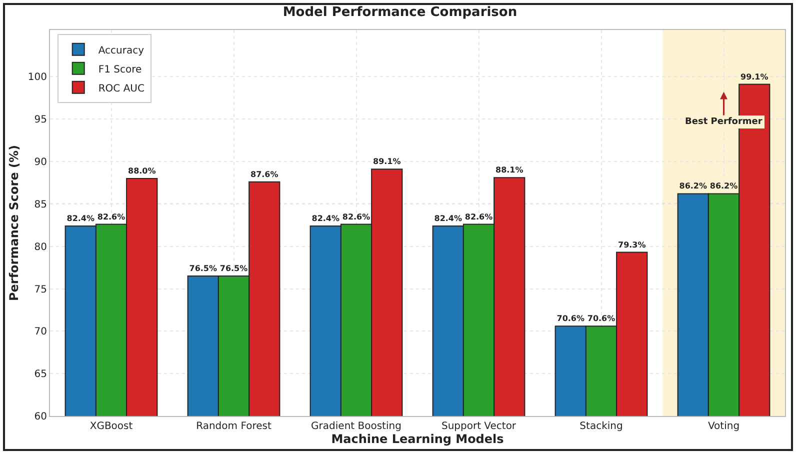  Describe the element at coordinates (724, 426) in the screenshot. I see `x-tick-label: Voting` at that location.